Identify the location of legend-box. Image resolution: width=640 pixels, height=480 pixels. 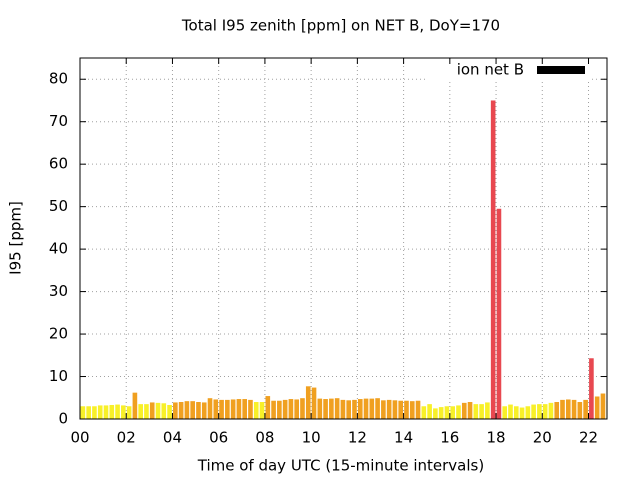
(509, 70).